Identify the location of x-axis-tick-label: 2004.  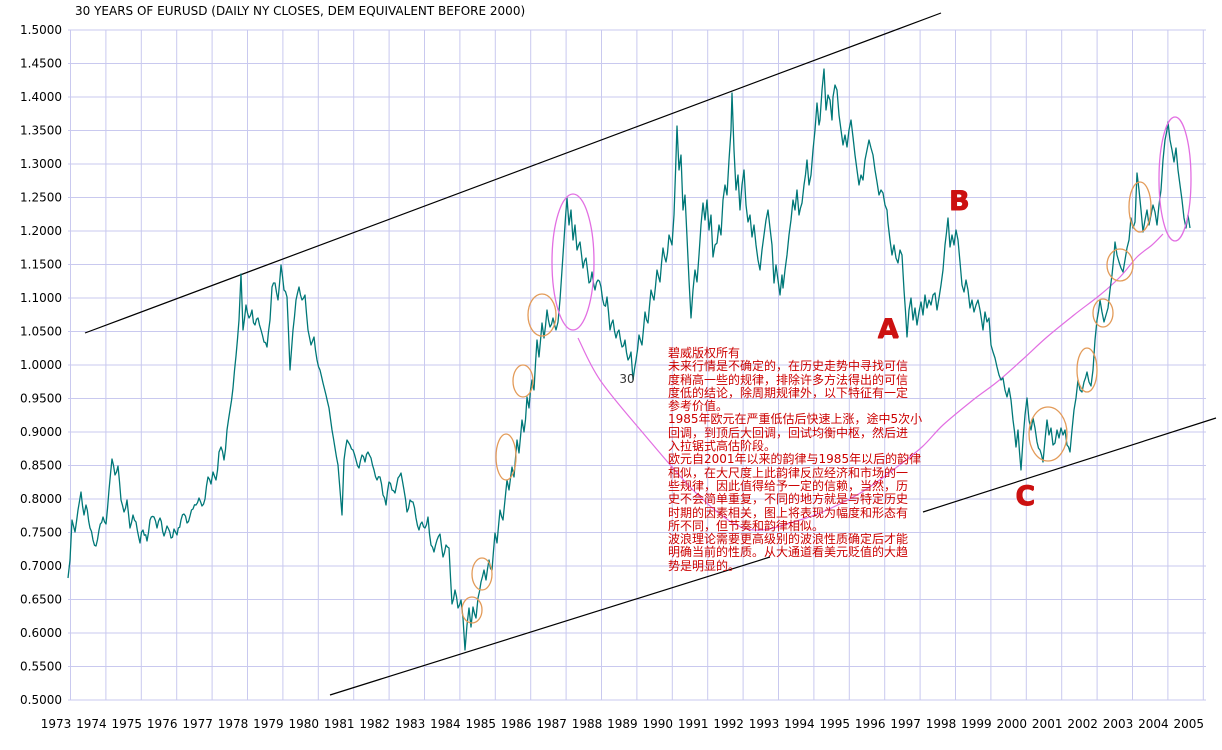
(1153, 724).